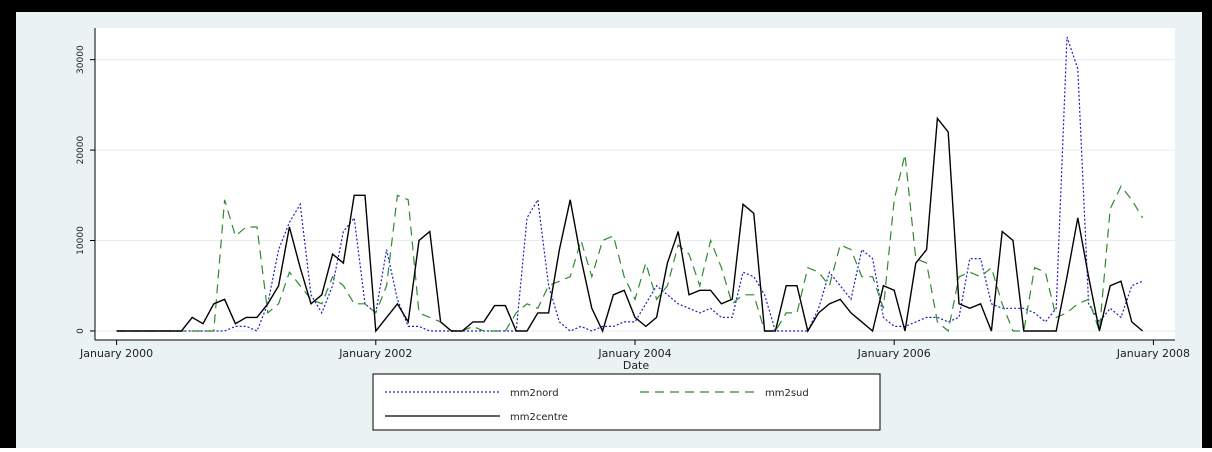 The height and width of the screenshot is (452, 1212). Describe the element at coordinates (626, 402) in the screenshot. I see `legend` at that location.